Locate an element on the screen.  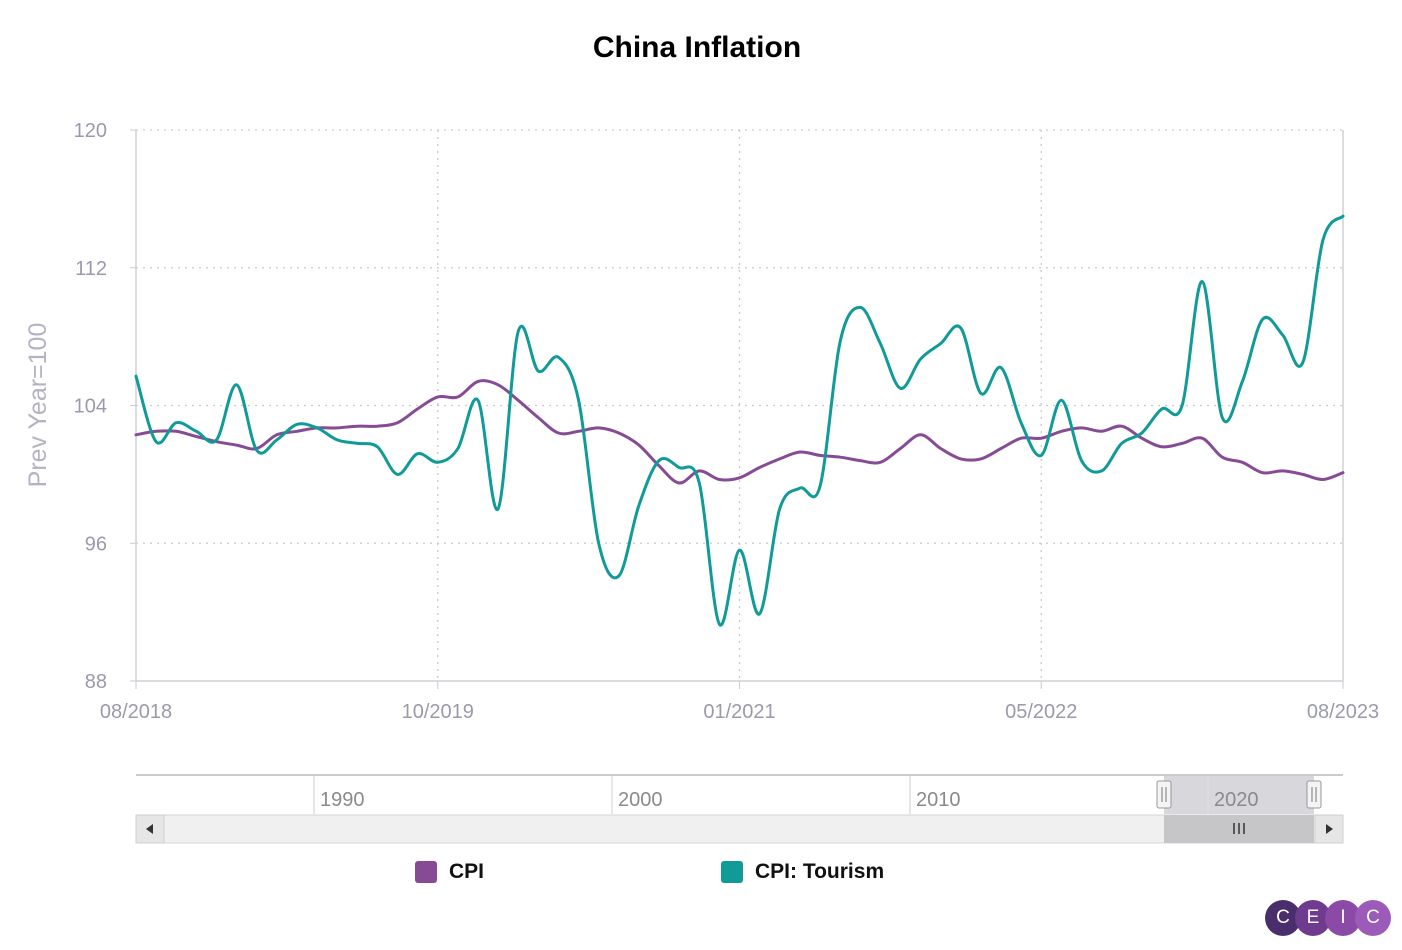
y-tick-label: 120 is located at coordinates (90, 131).